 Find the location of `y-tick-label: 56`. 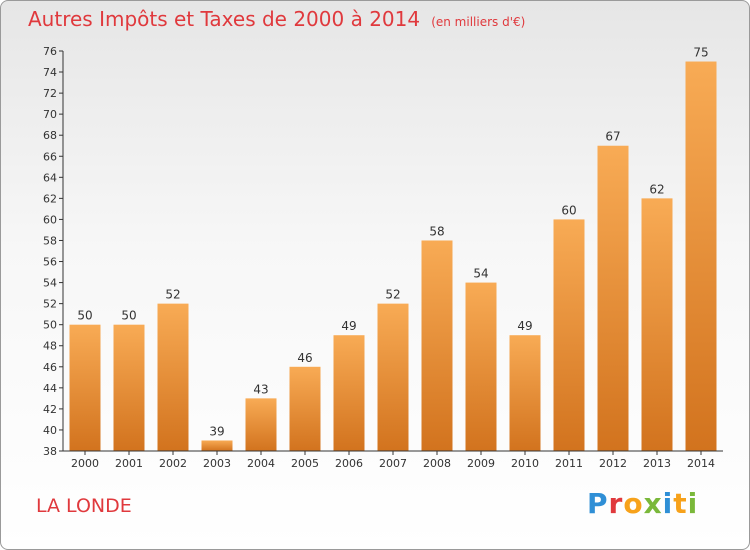

y-tick-label: 56 is located at coordinates (50, 262).